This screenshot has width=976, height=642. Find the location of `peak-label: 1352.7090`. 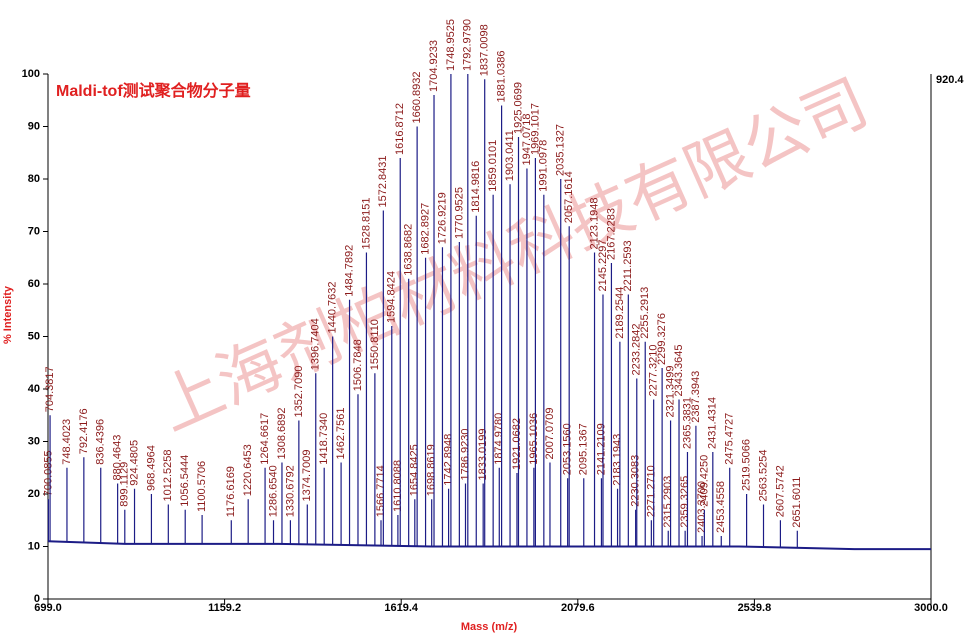

peak-label: 1352.7090 is located at coordinates (299, 392).